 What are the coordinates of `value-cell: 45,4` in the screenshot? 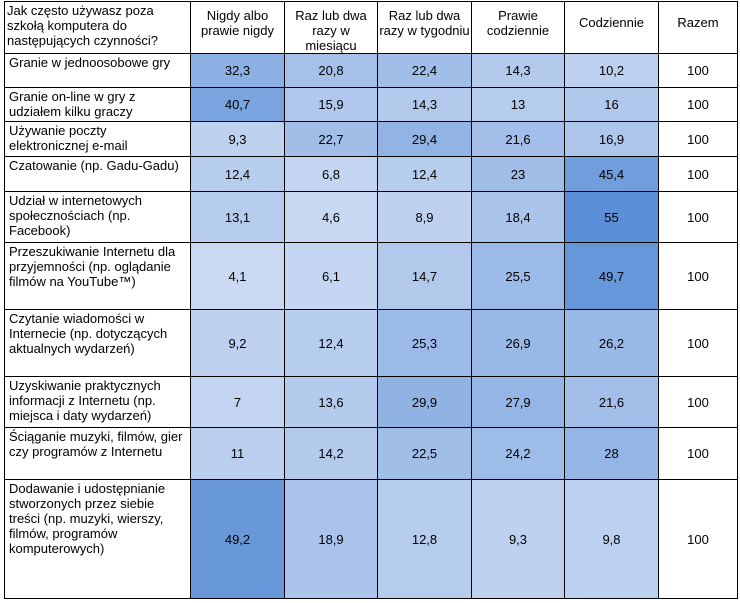 It's located at (611, 174).